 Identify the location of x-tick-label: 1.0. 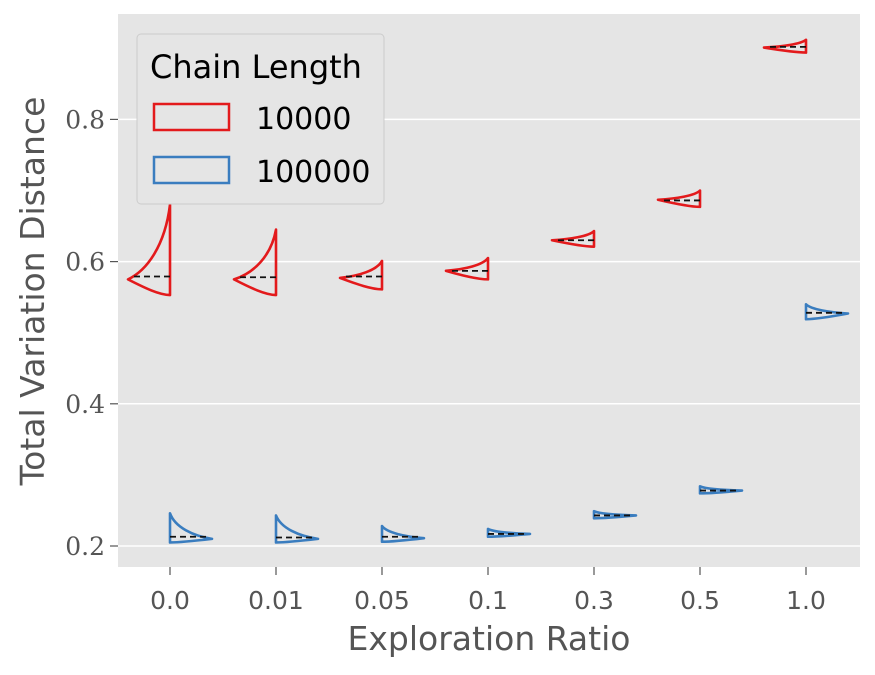
(806, 600).